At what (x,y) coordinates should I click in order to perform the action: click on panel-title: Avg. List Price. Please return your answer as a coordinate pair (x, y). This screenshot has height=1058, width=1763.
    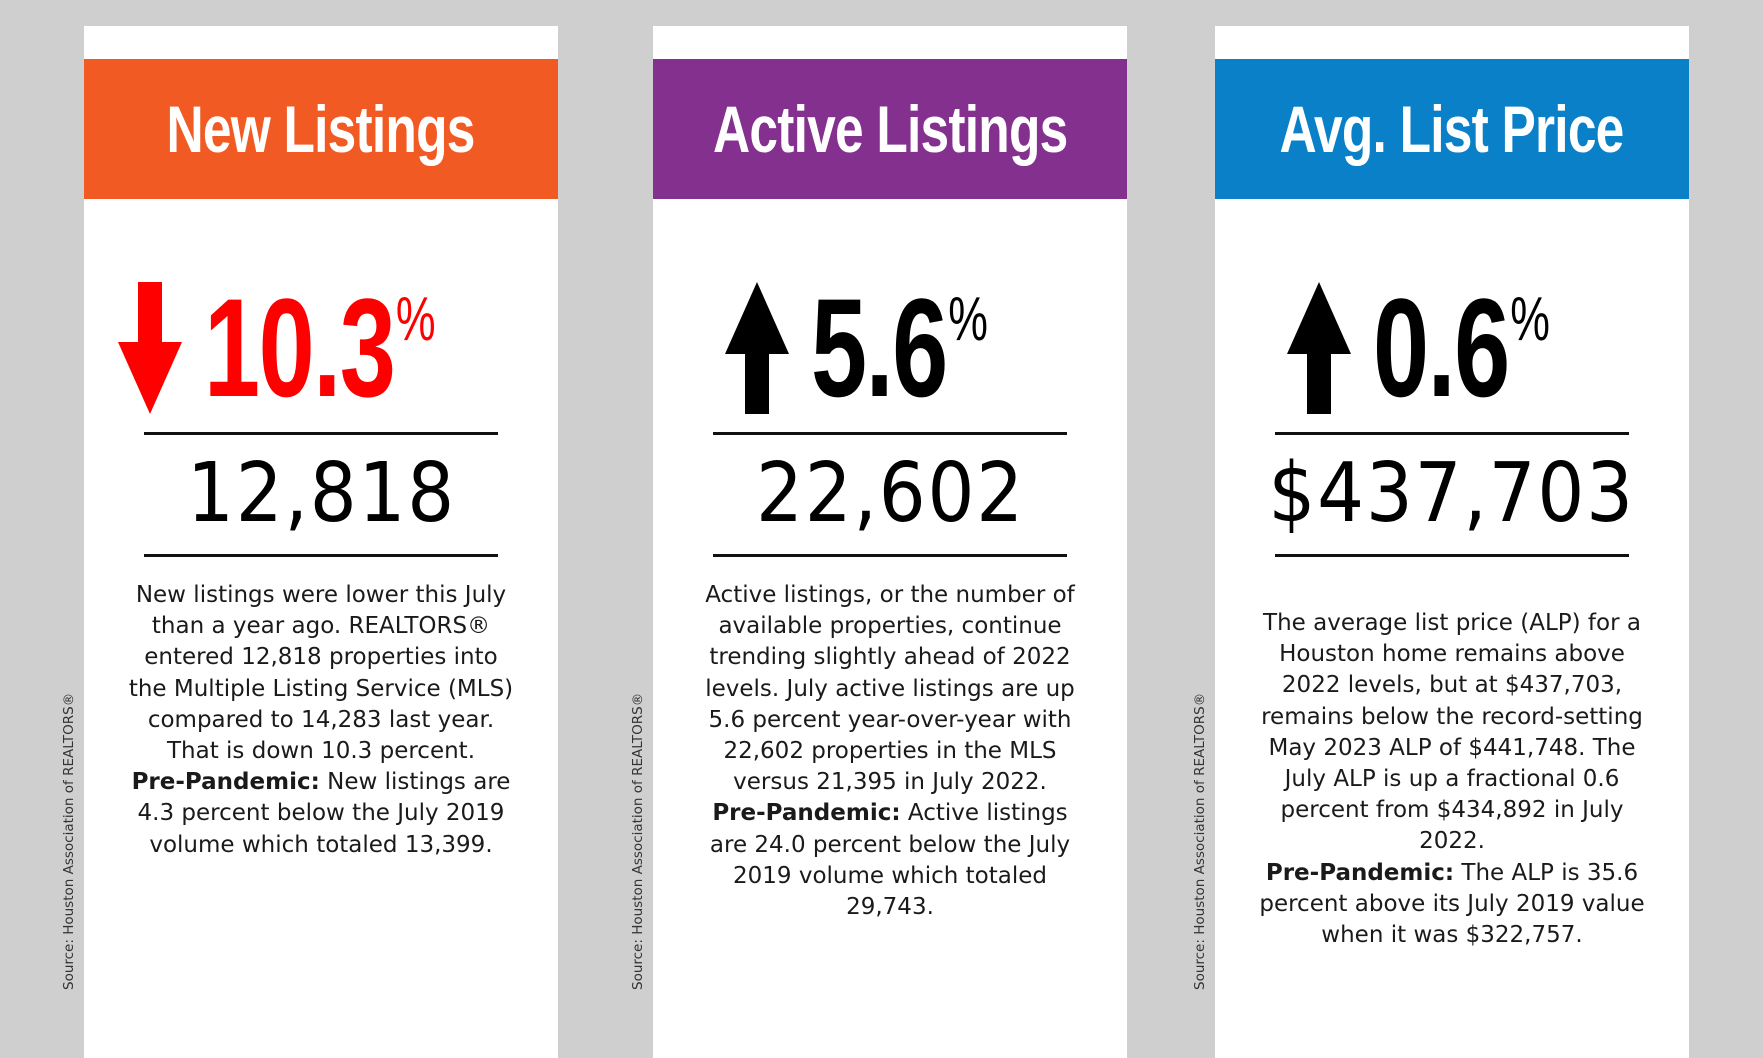
    Looking at the image, I should click on (1452, 129).